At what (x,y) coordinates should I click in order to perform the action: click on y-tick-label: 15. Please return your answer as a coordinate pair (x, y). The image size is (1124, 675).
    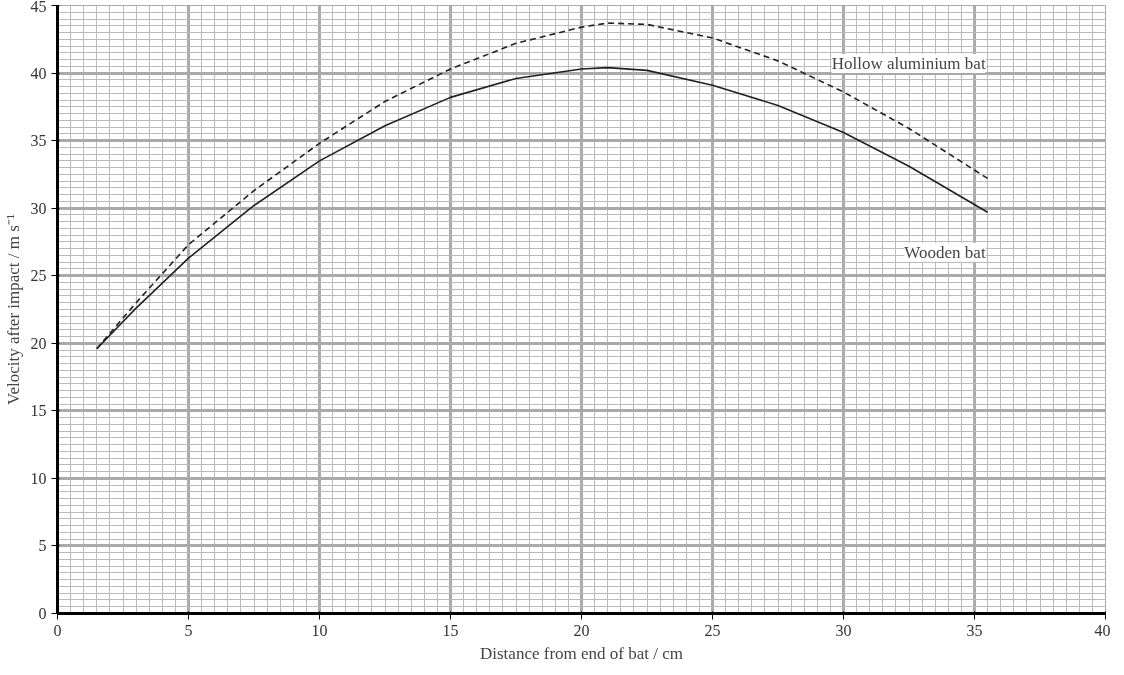
    Looking at the image, I should click on (38, 411).